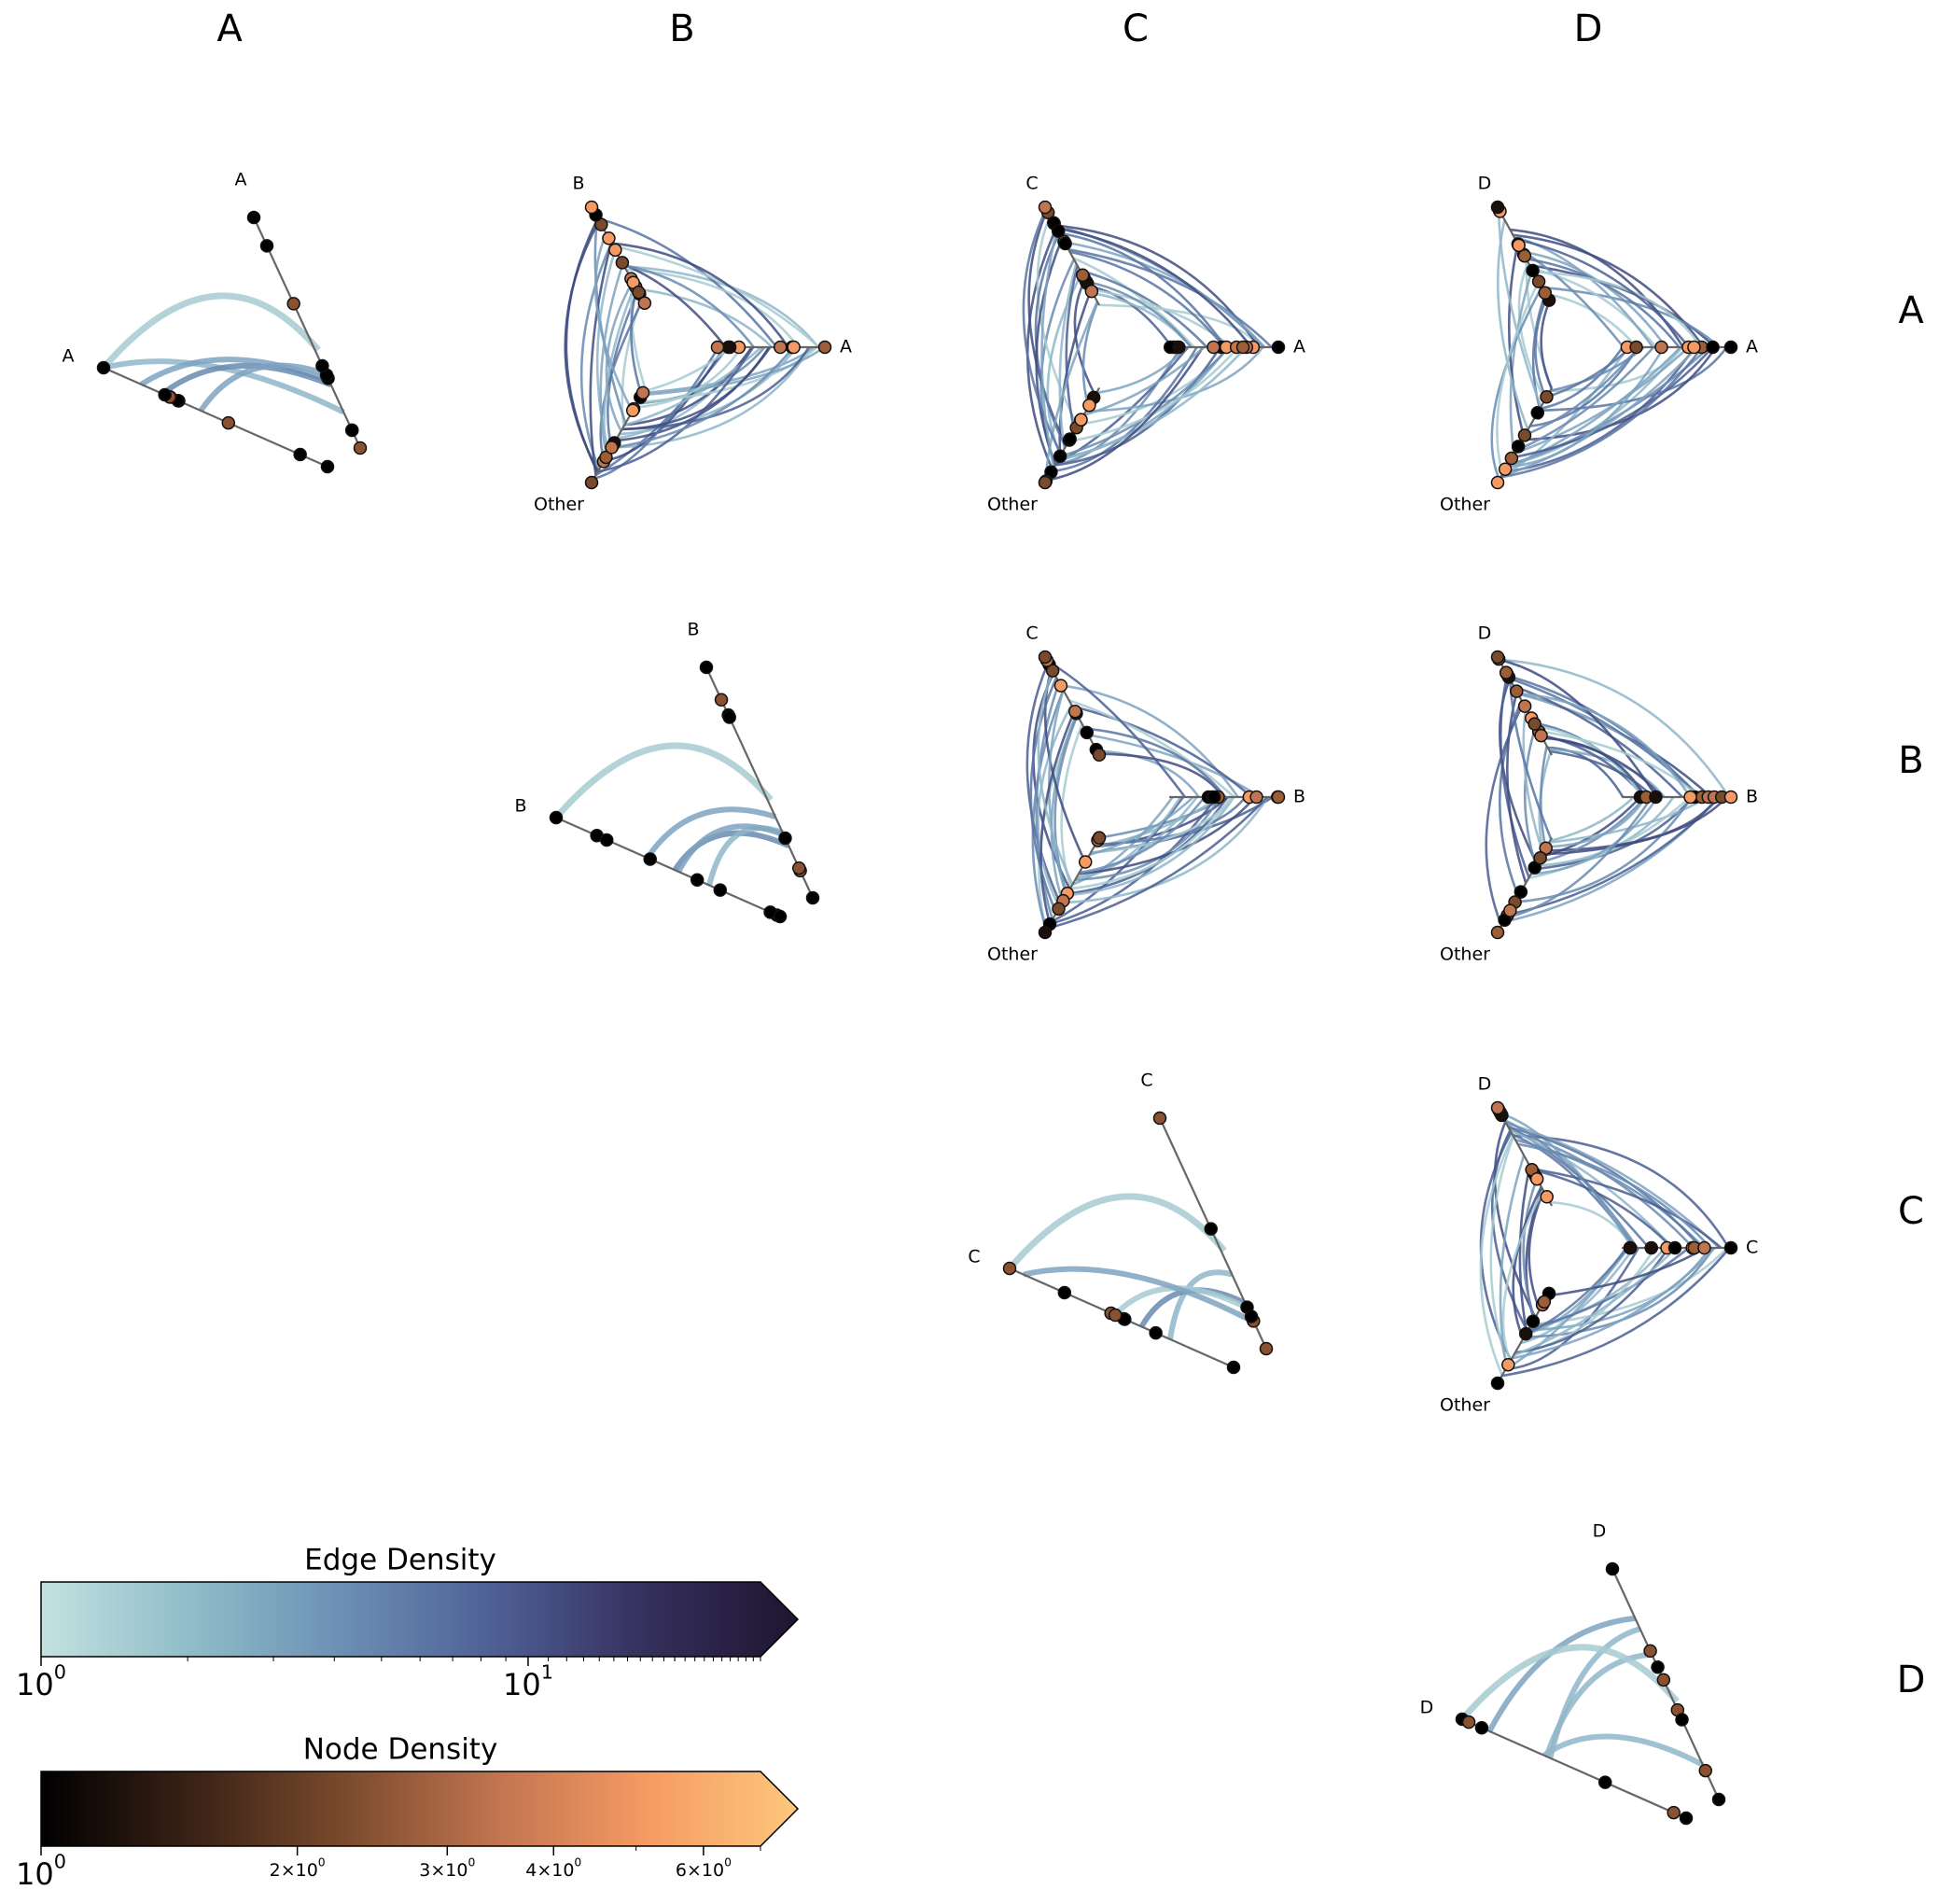 The width and height of the screenshot is (1939, 1904). I want to click on panel-three-axis: C B Other, so click(1146, 794).